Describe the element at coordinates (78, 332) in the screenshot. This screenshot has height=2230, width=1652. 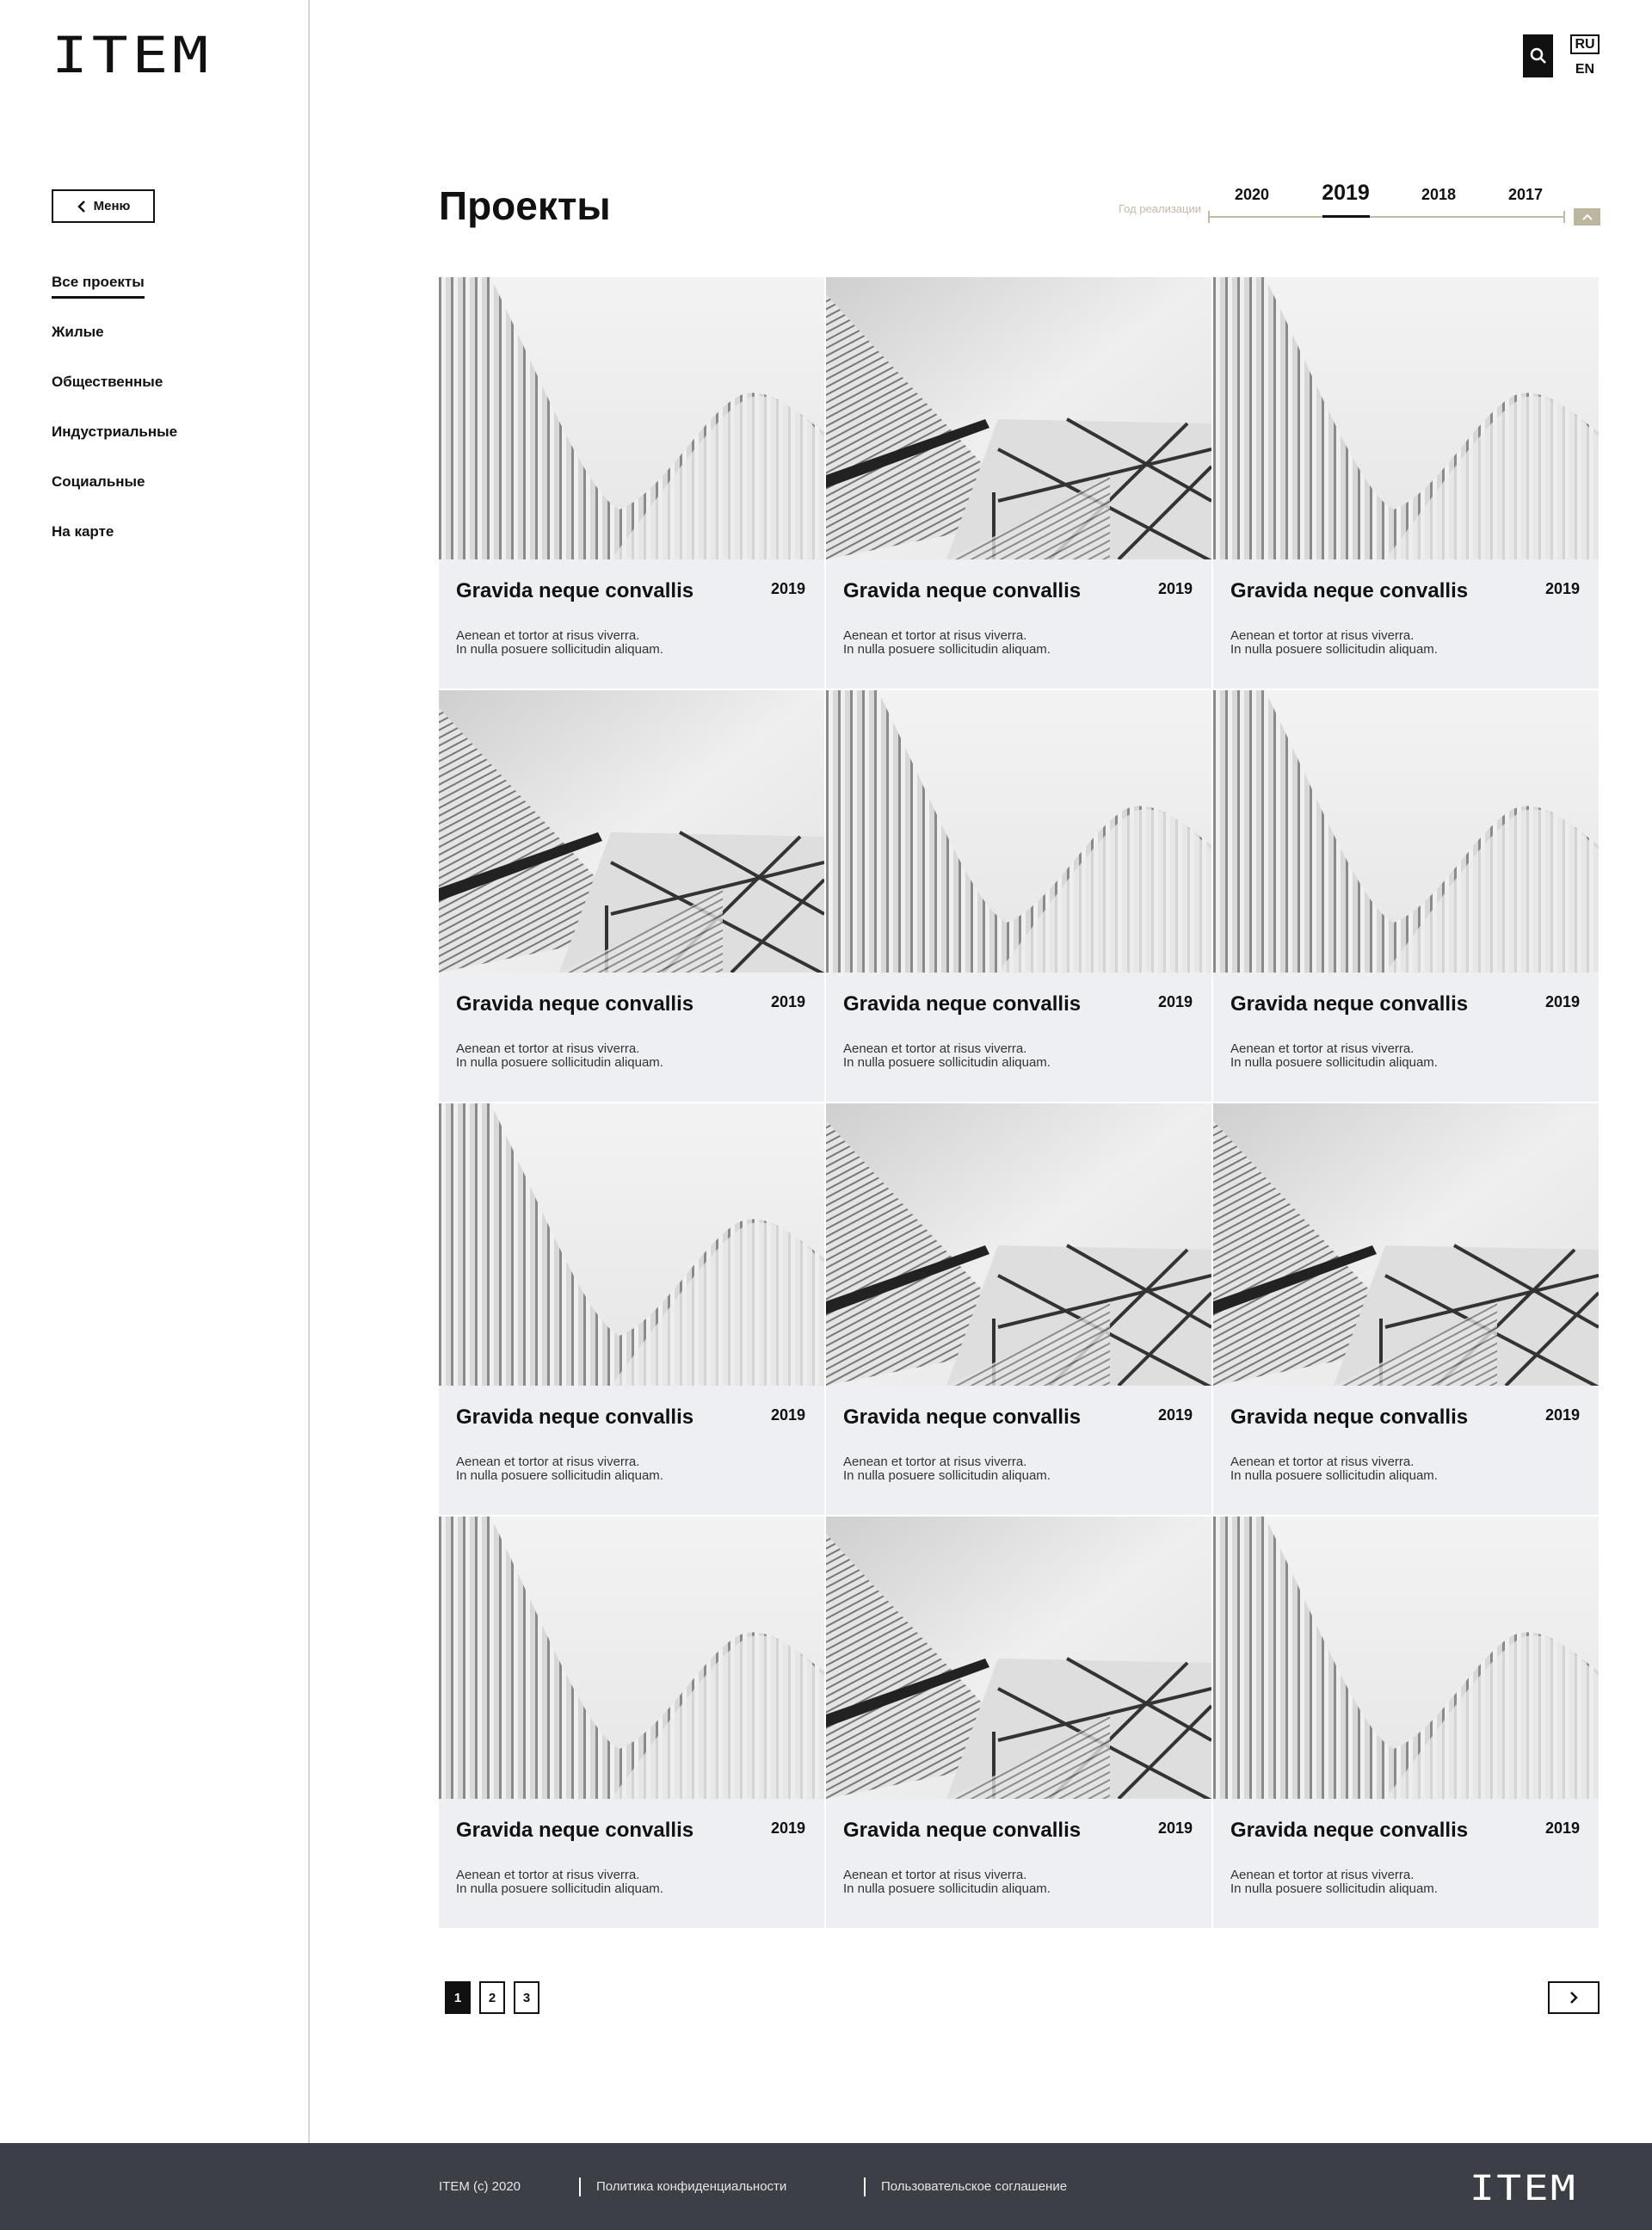
I see `nav-item-label: Жилые` at that location.